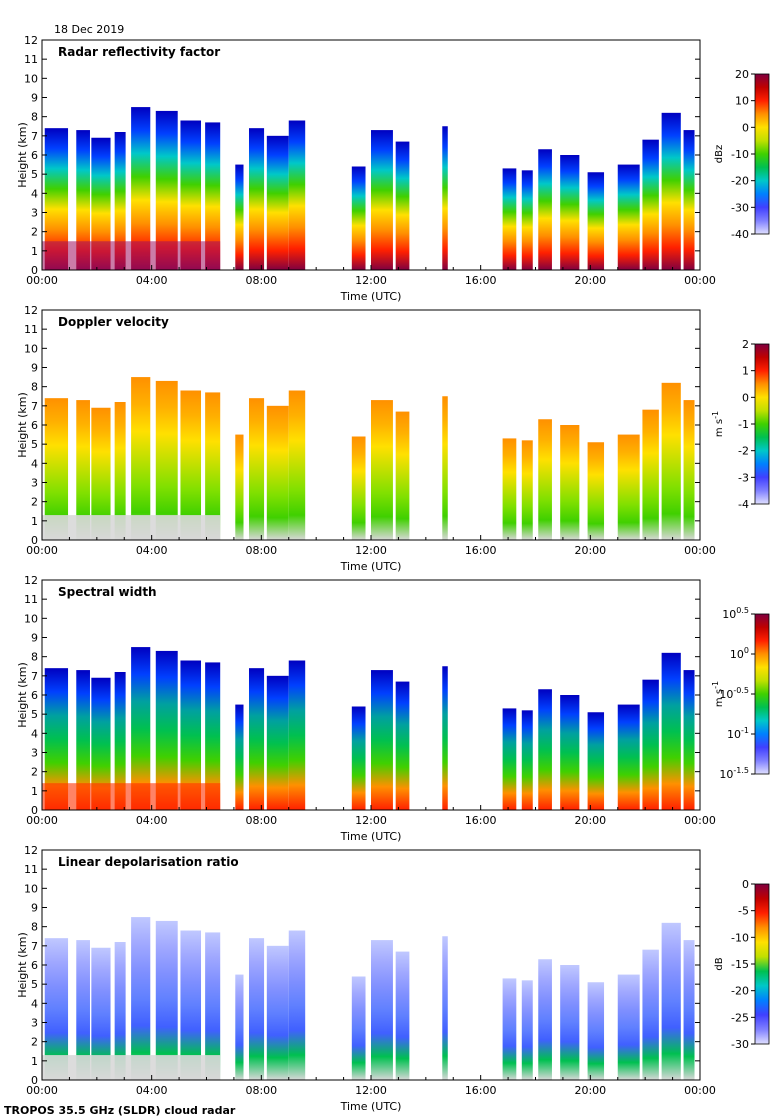 This screenshot has width=780, height=1120. What do you see at coordinates (120, 1110) in the screenshot?
I see `footer-caption: TROPOS 35.5 GHz (SLDR) cloud radar` at bounding box center [120, 1110].